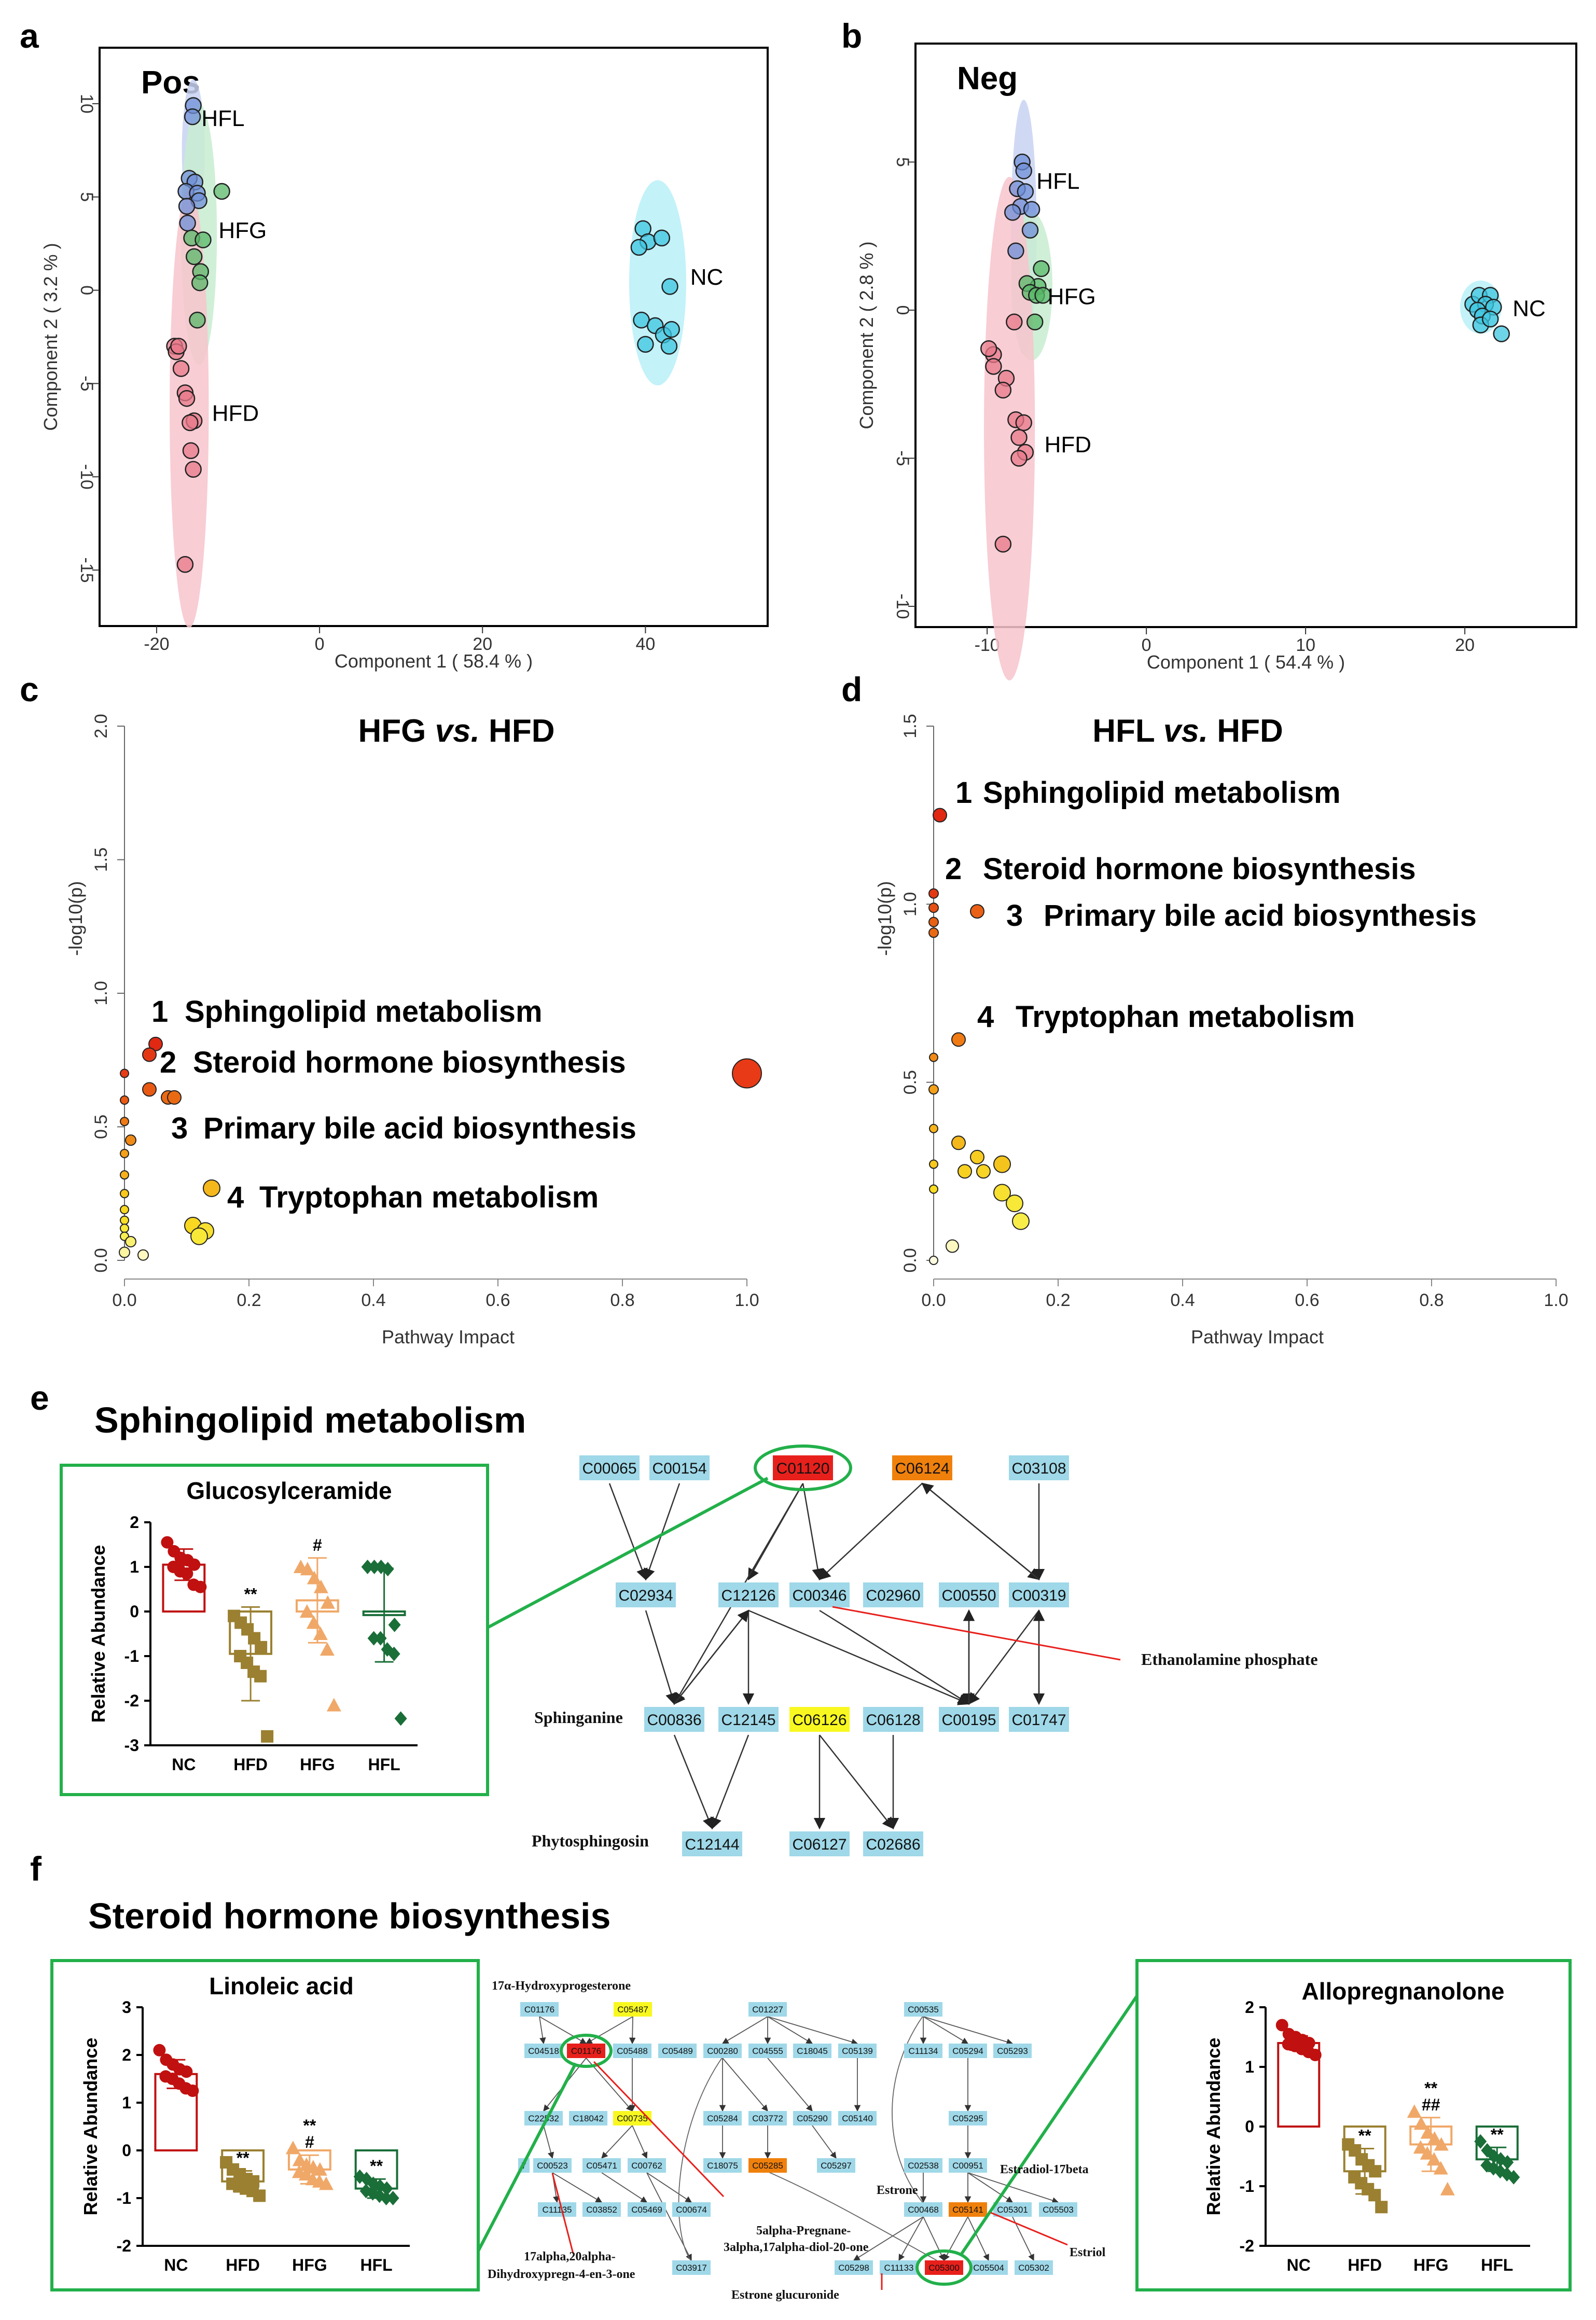  Describe the element at coordinates (677, 2051) in the screenshot. I see `node-label: C05489` at that location.